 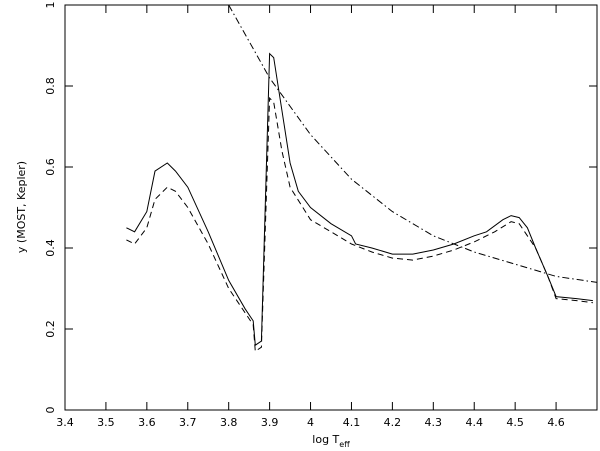 I want to click on x-tick-label: 3.4, so click(x=65, y=422).